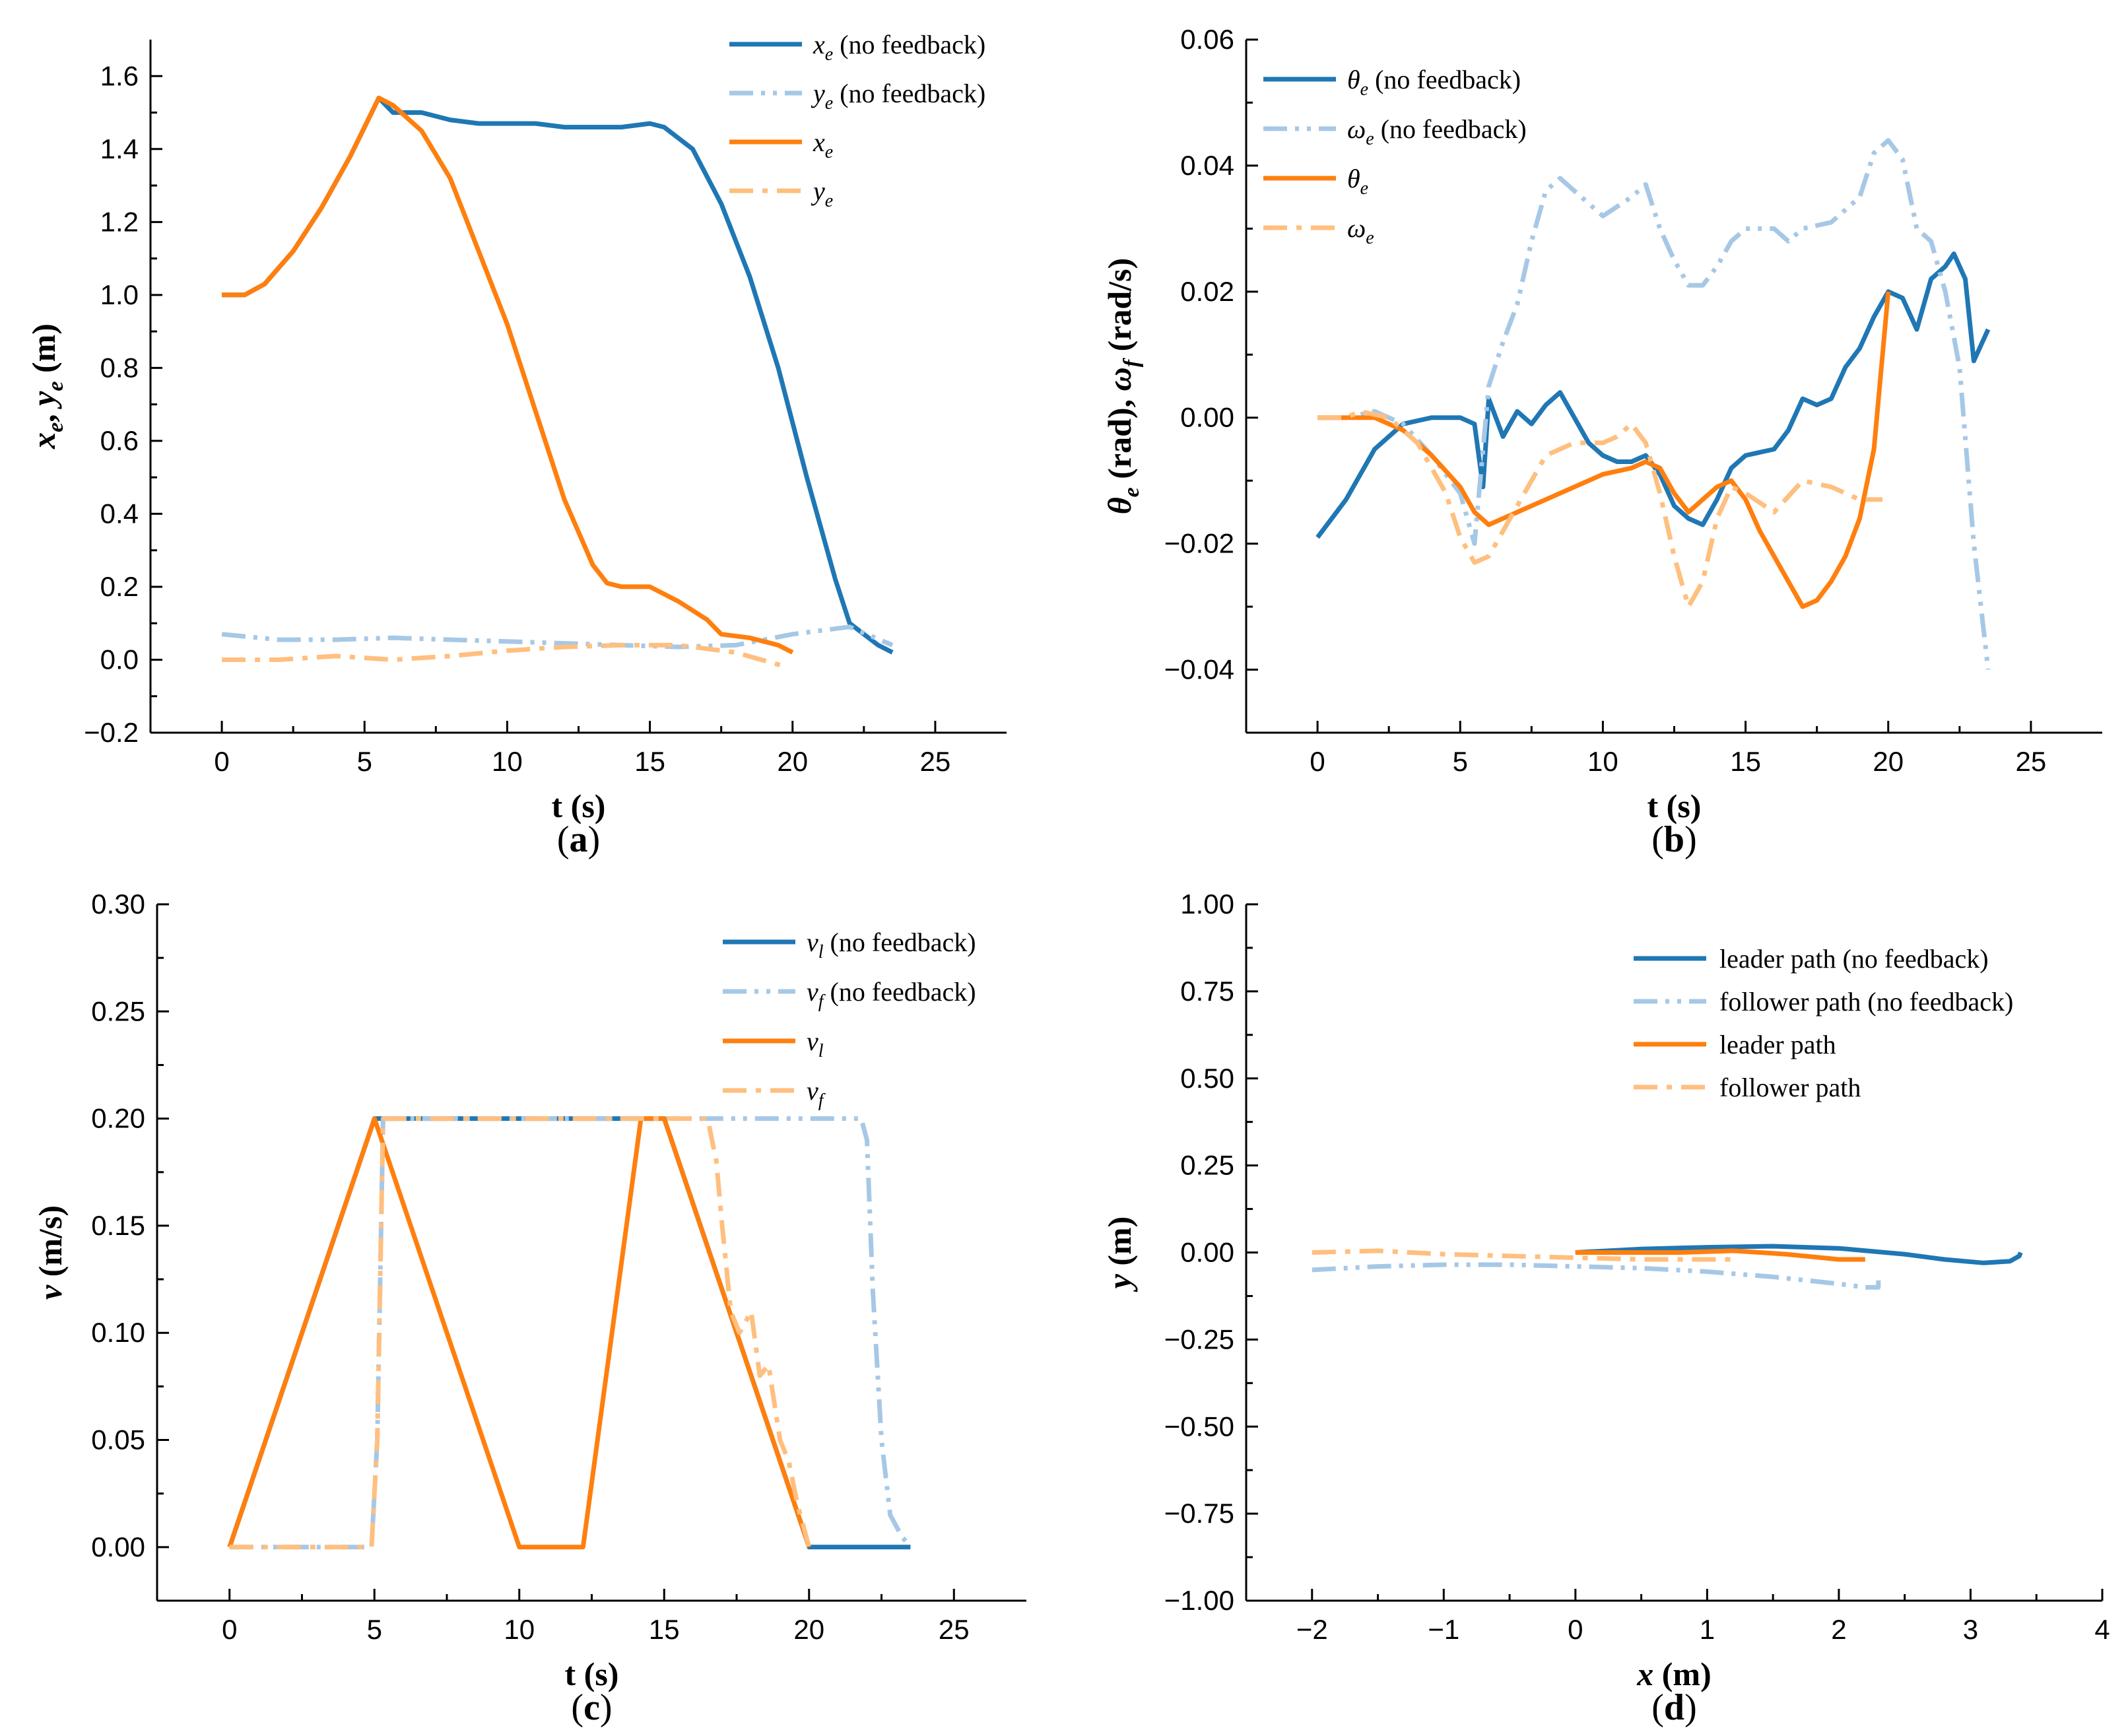  What do you see at coordinates (46, 386) in the screenshot?
I see `y-axis-label: xe, ye (m)` at bounding box center [46, 386].